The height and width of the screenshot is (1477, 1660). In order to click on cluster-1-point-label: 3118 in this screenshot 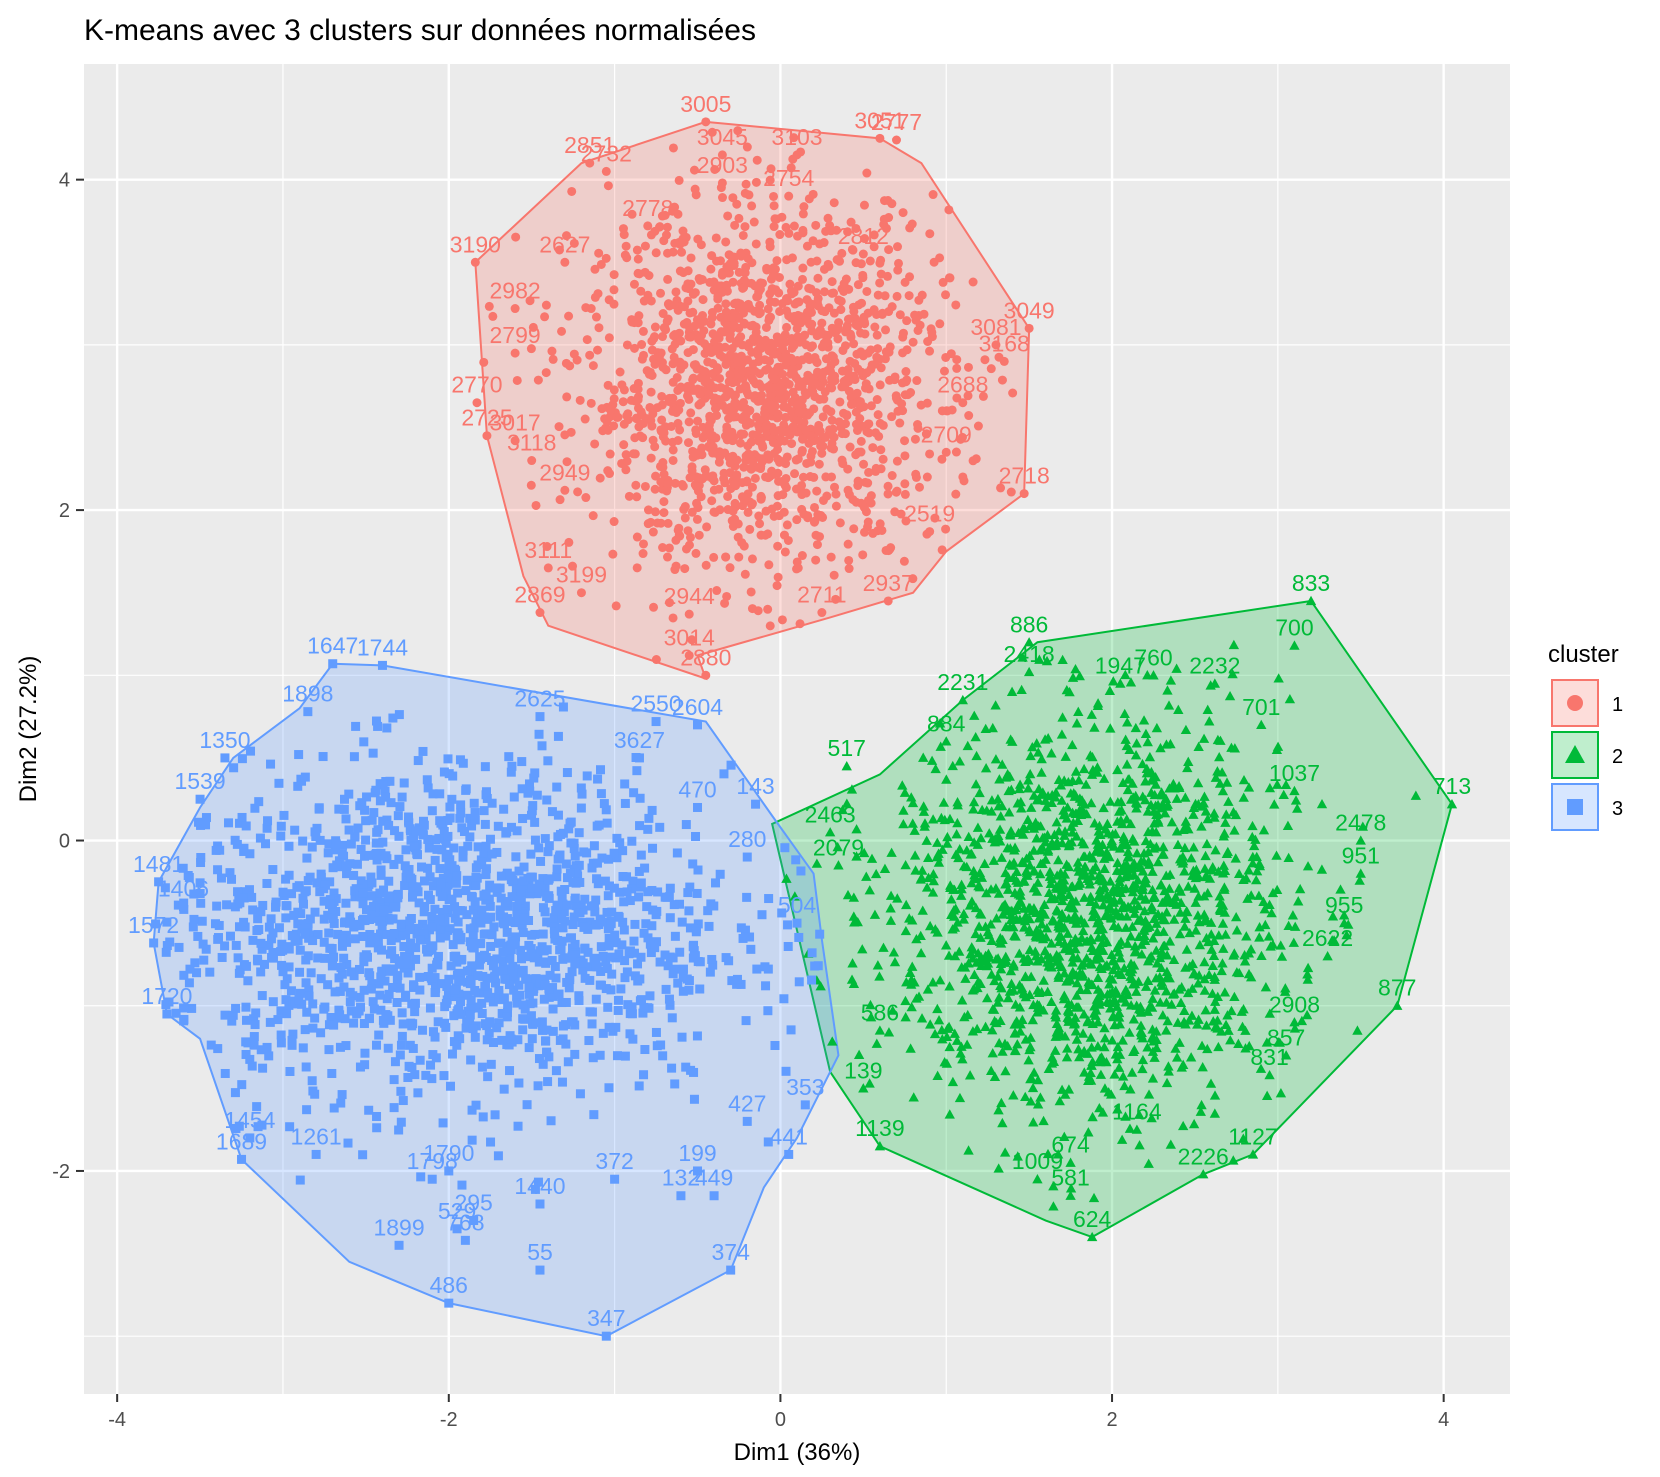, I will do `click(531, 443)`.